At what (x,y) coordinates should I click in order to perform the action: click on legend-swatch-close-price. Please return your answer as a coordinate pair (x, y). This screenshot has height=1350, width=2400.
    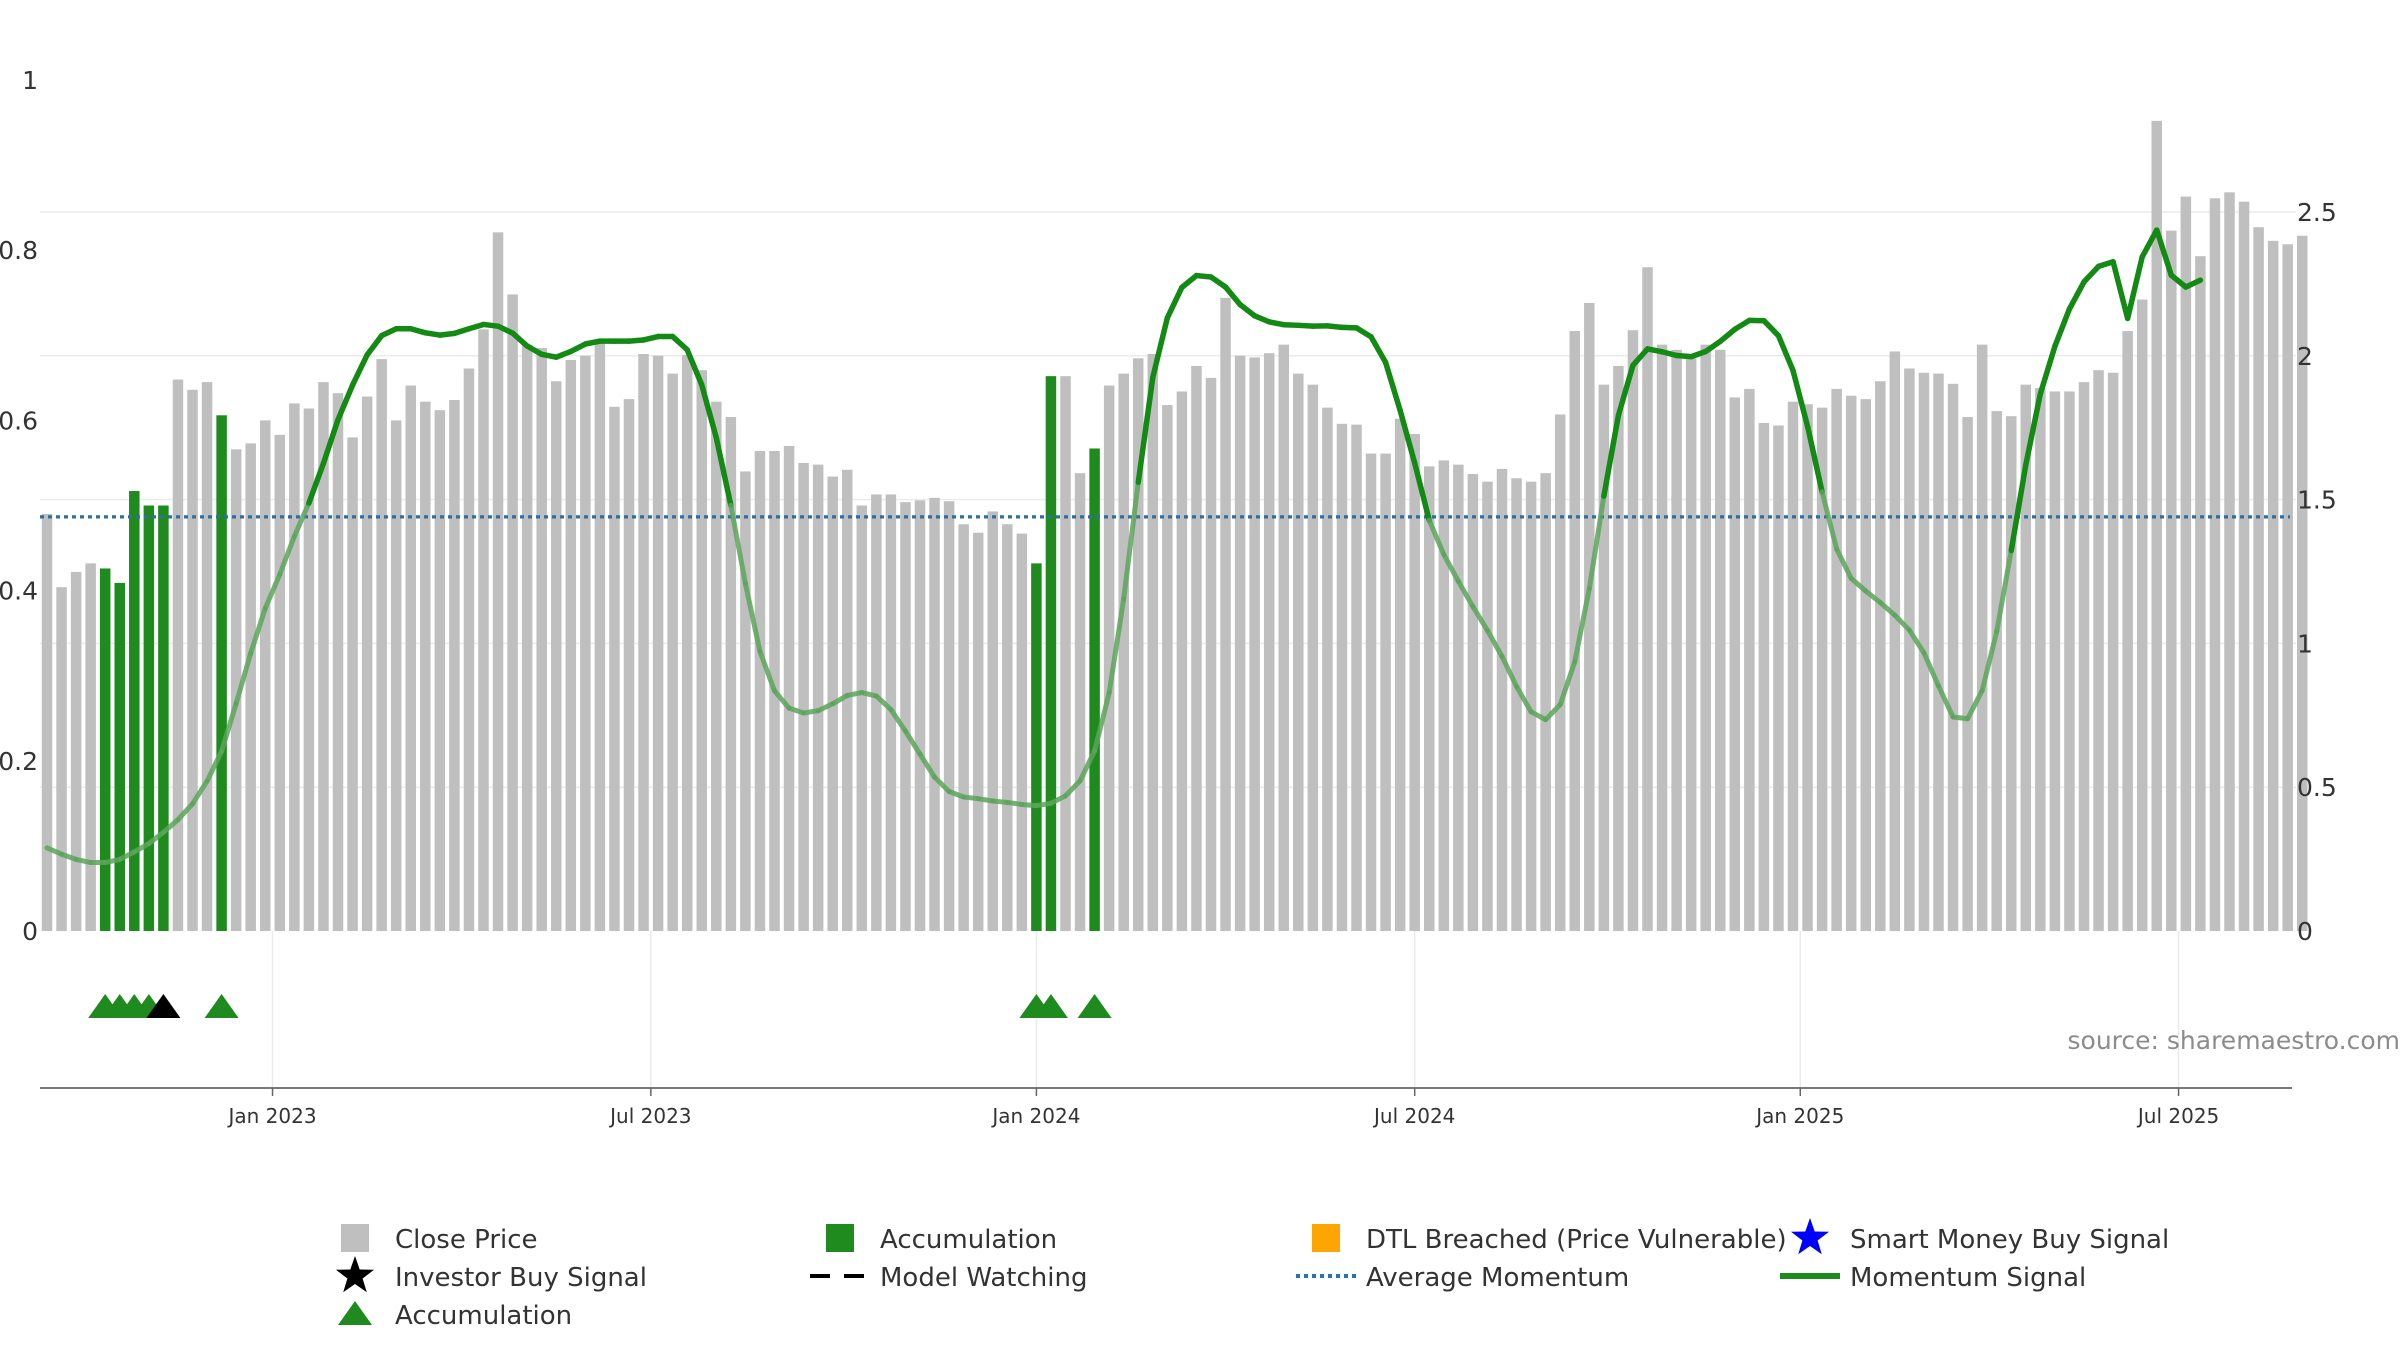
    Looking at the image, I should click on (355, 1238).